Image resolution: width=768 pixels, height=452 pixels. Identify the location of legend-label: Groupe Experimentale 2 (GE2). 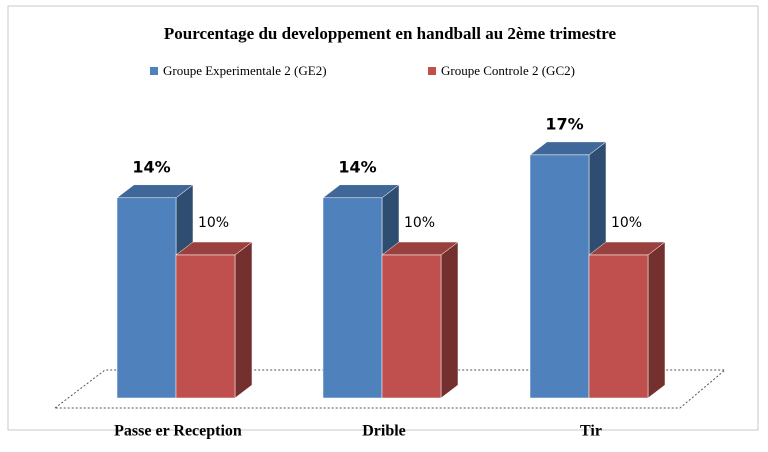
(245, 70).